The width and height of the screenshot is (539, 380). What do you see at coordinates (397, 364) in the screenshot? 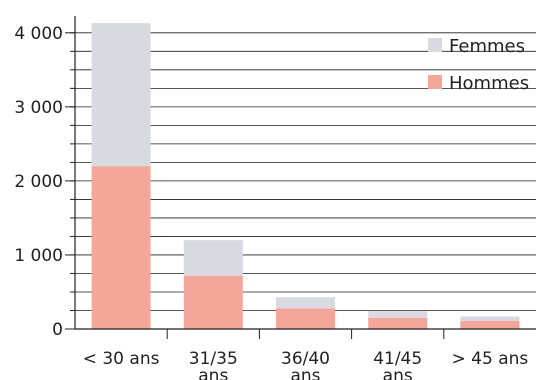
I see `x-tick-label: 41/45 ans` at bounding box center [397, 364].